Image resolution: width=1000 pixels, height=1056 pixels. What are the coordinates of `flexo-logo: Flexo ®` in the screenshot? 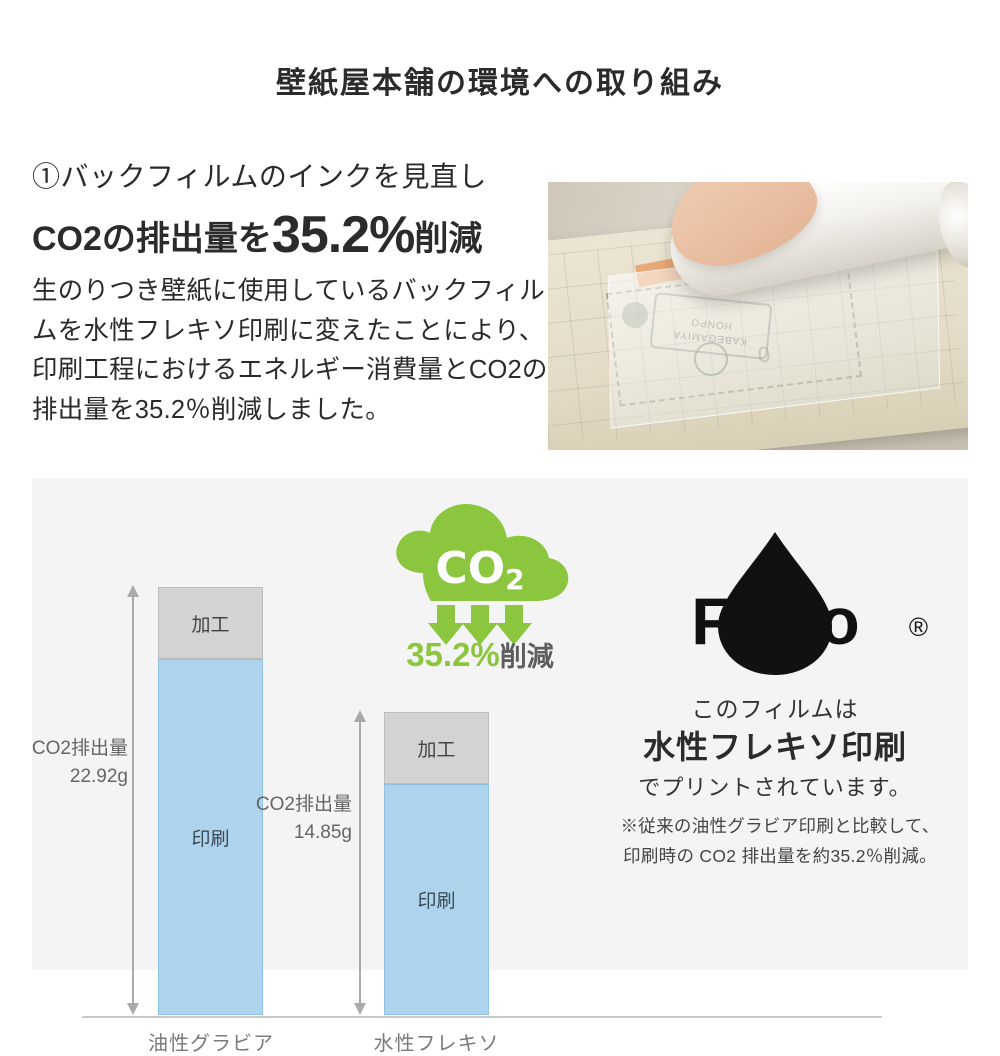 It's located at (775, 605).